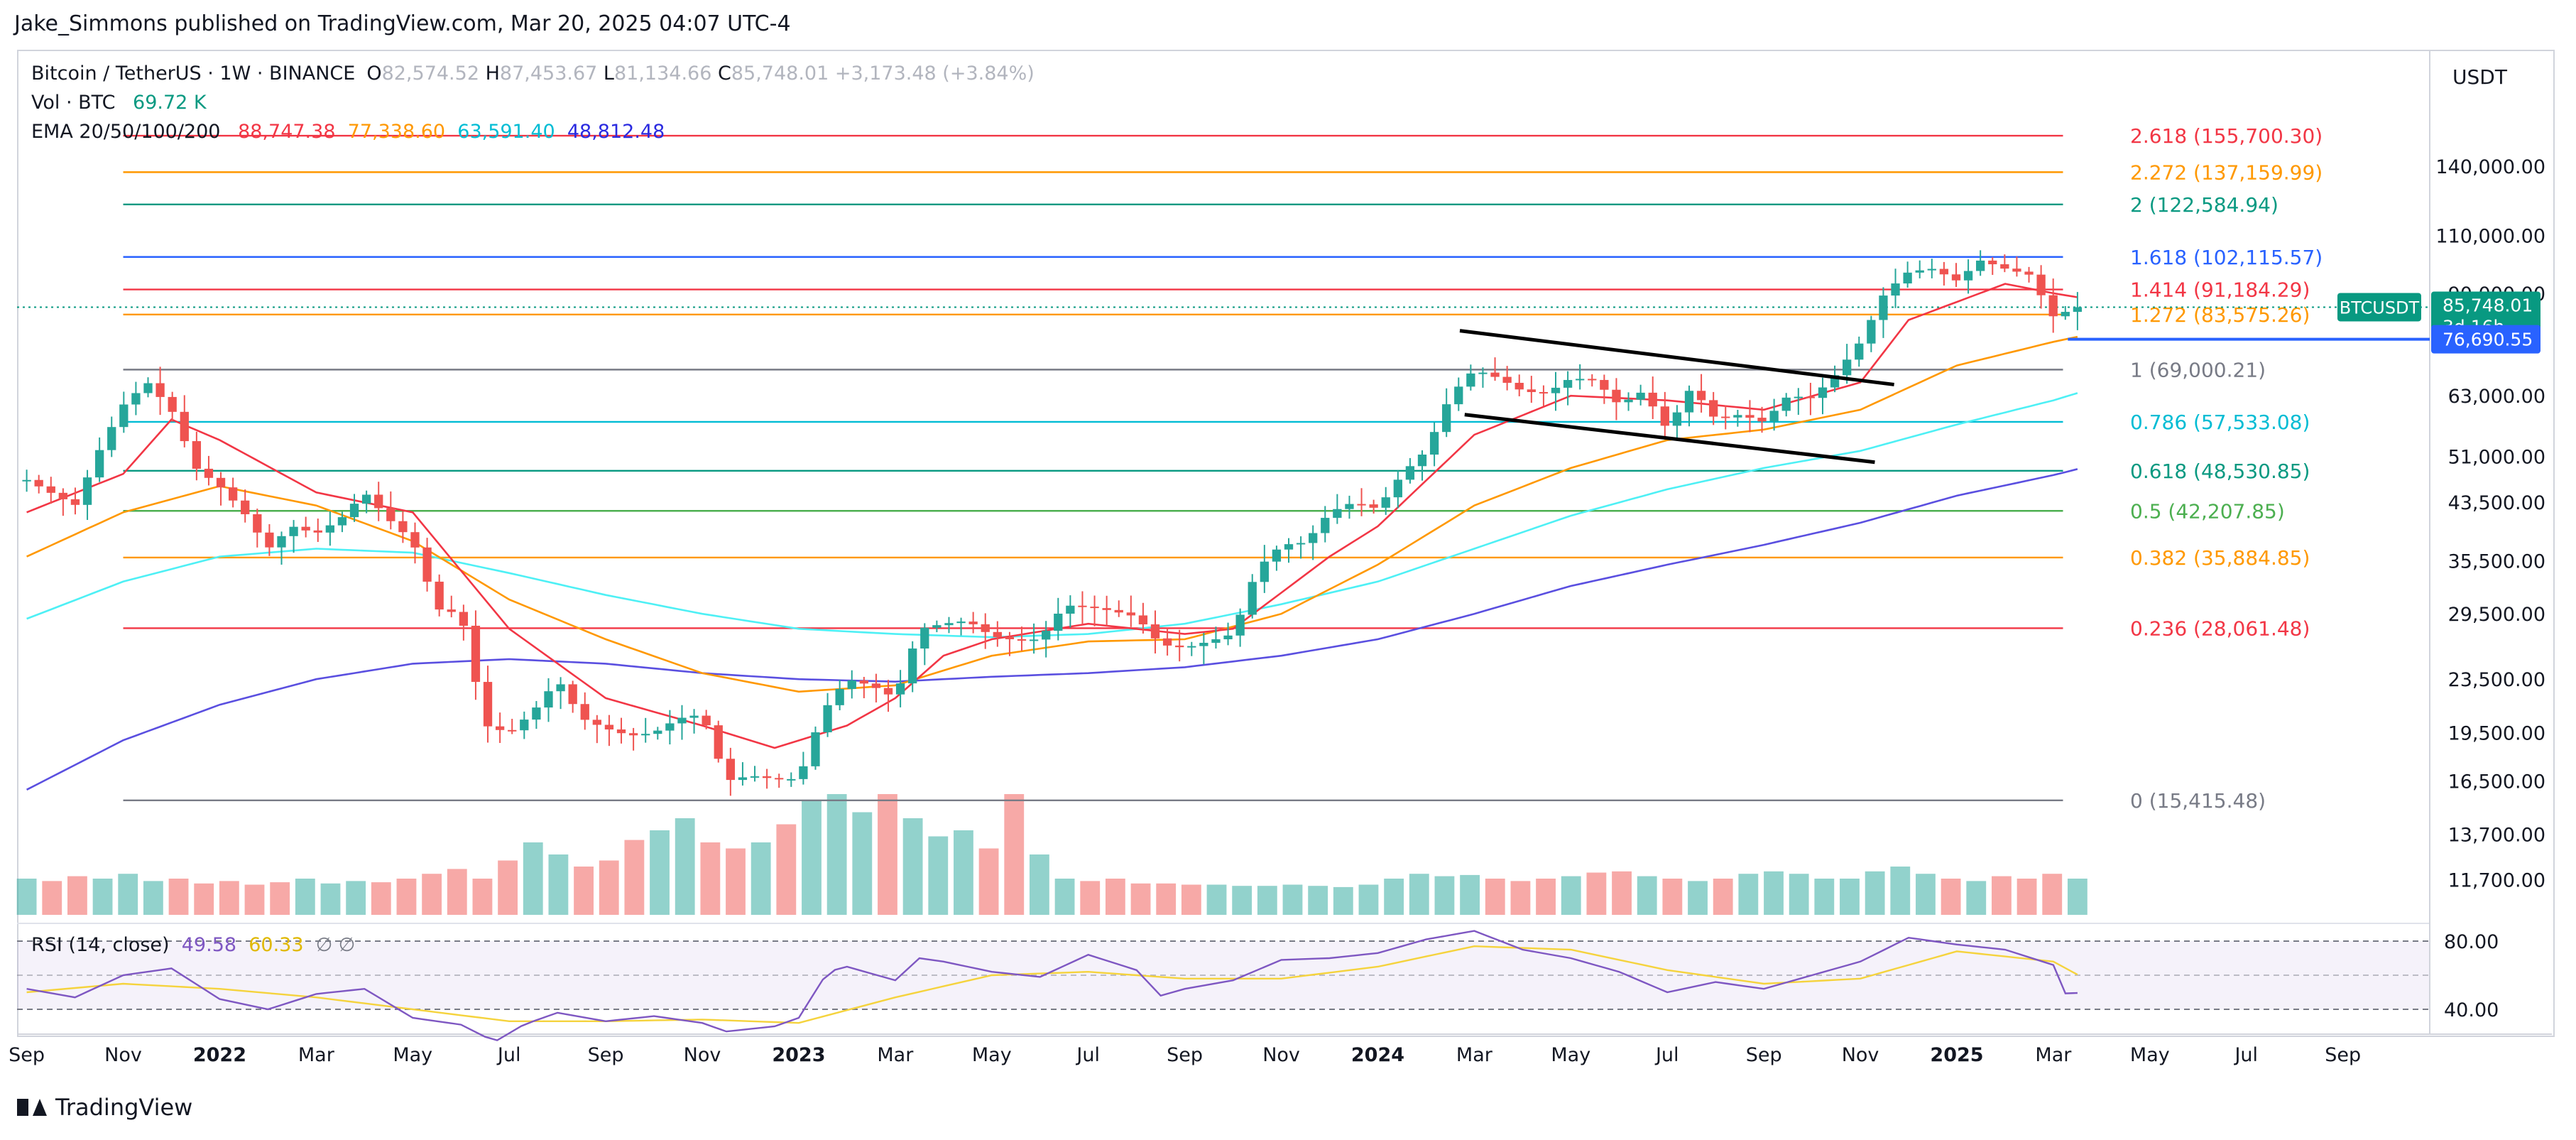  I want to click on fib-label-1.272: 1.272 (83,575.26), so click(2220, 315).